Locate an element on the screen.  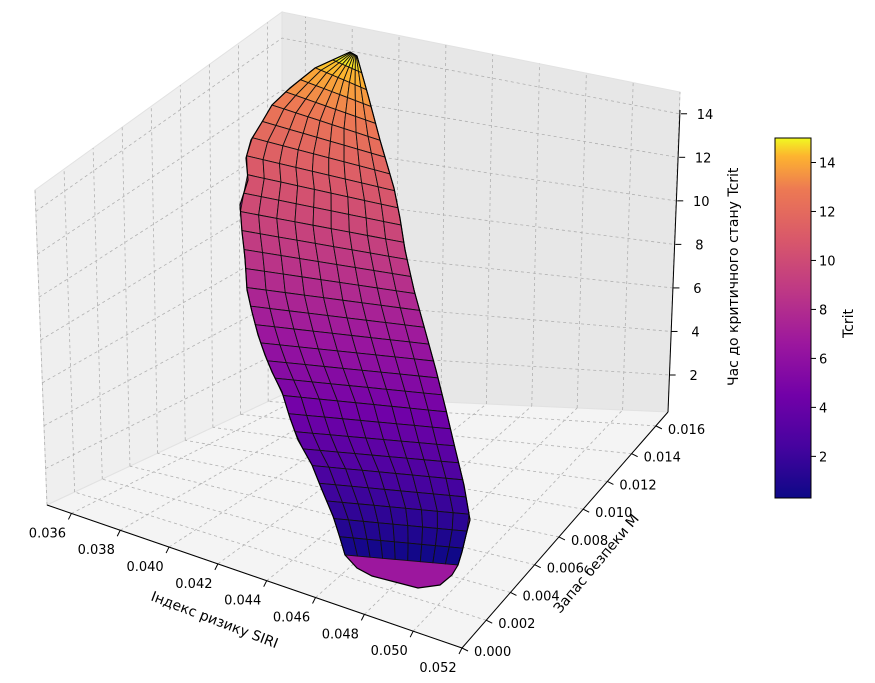
x-axis-line is located at coordinates (254, 576).